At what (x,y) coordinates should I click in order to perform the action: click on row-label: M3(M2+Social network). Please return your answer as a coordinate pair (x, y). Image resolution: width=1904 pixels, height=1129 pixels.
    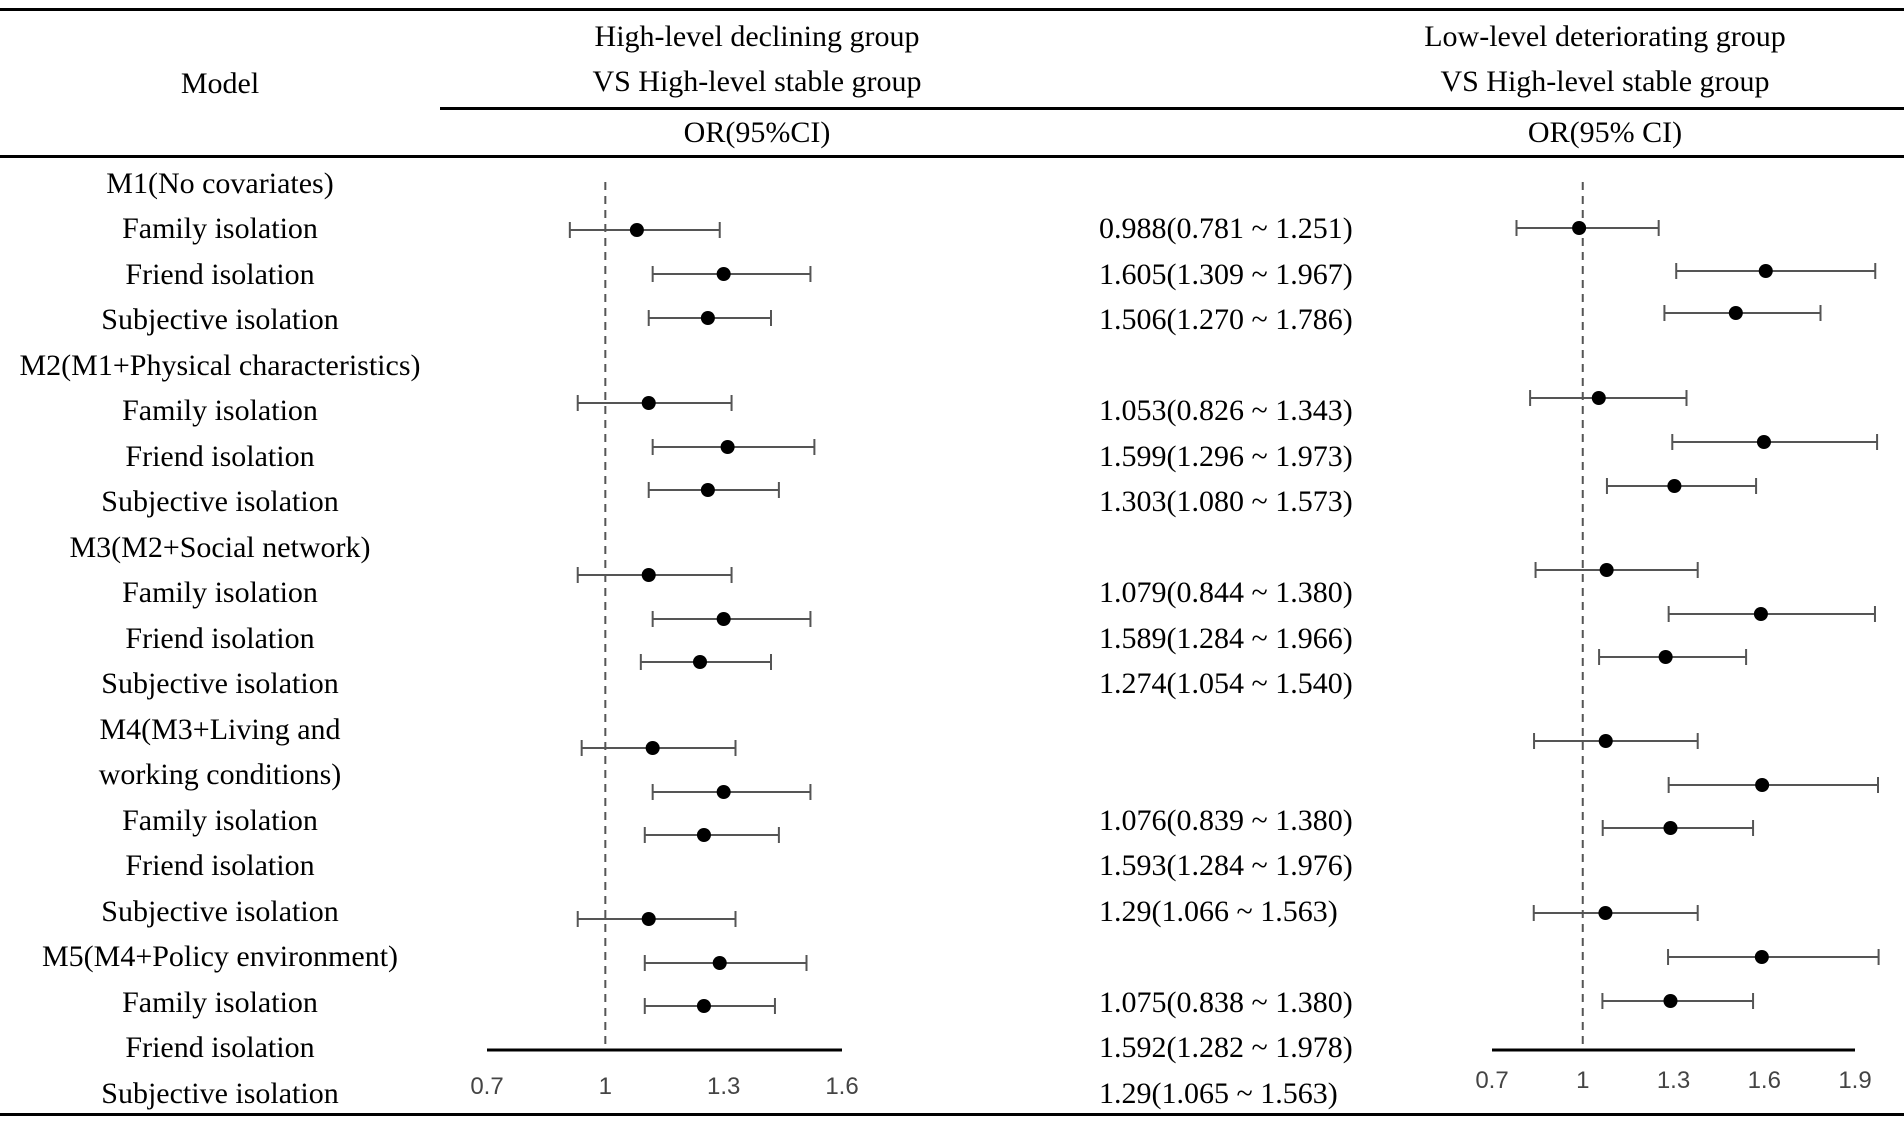
    Looking at the image, I should click on (220, 547).